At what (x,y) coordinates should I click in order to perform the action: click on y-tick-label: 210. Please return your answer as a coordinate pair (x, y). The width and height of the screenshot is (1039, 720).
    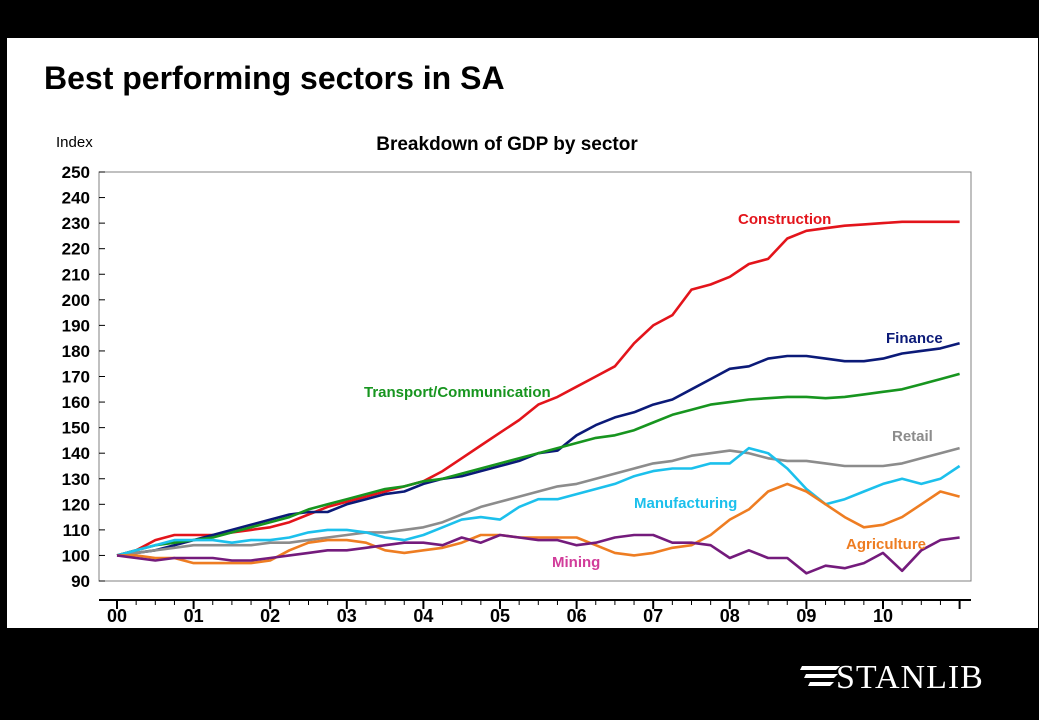
    Looking at the image, I should click on (76, 274).